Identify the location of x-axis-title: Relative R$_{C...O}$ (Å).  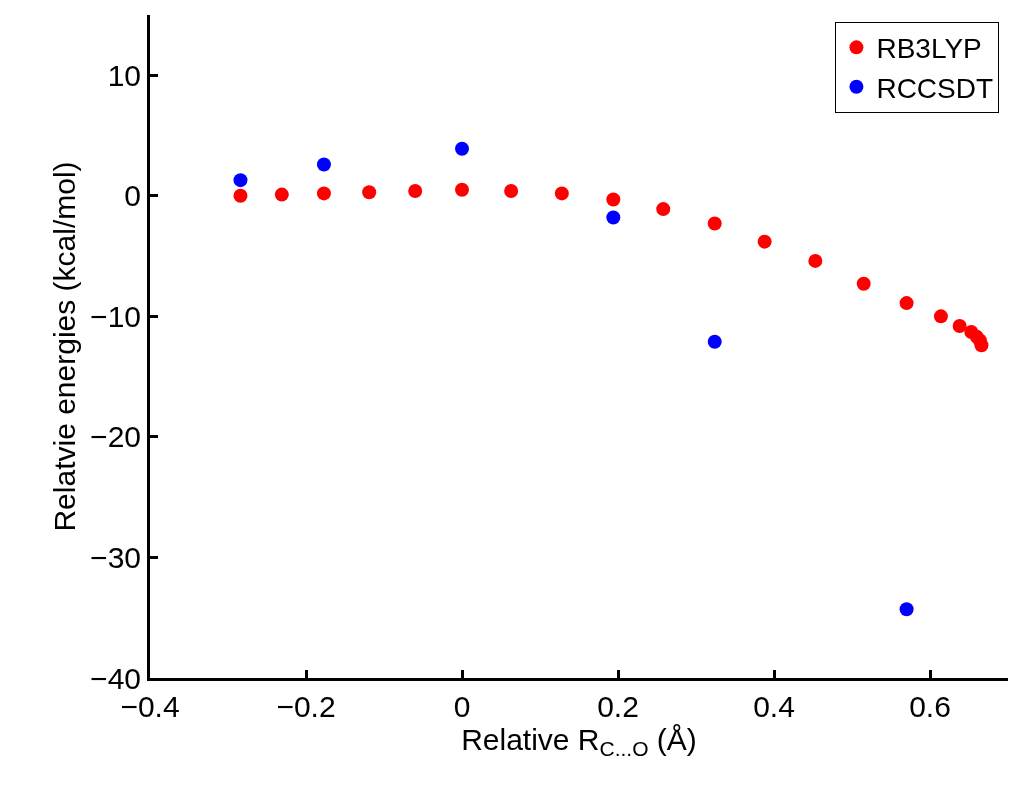
(579, 742).